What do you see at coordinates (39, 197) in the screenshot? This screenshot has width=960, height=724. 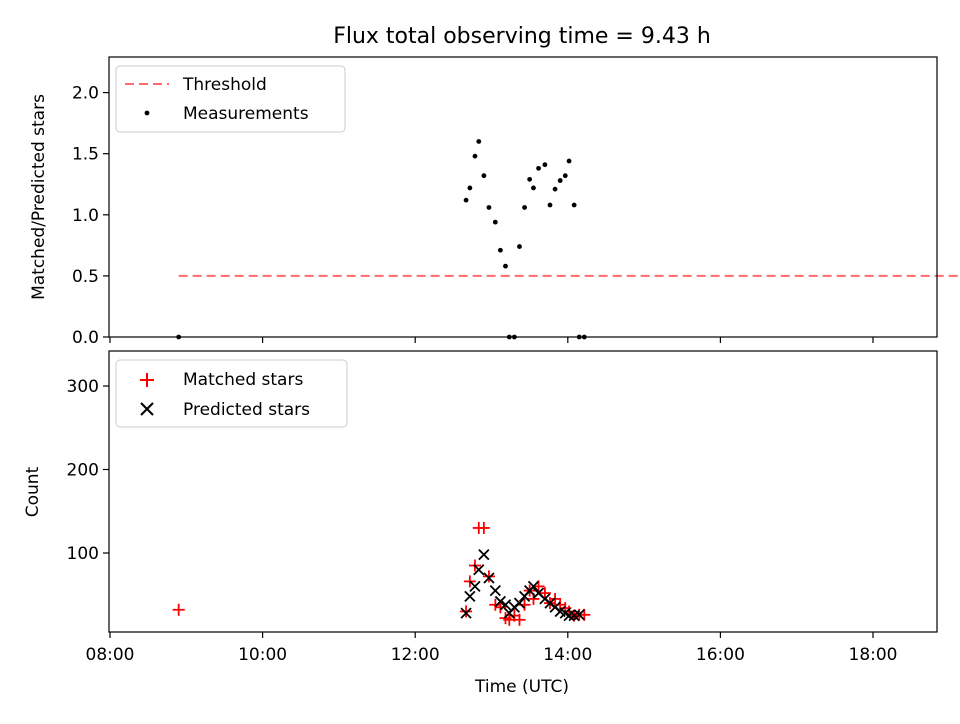 I see `top-y-label: Matched/Predicted stars` at bounding box center [39, 197].